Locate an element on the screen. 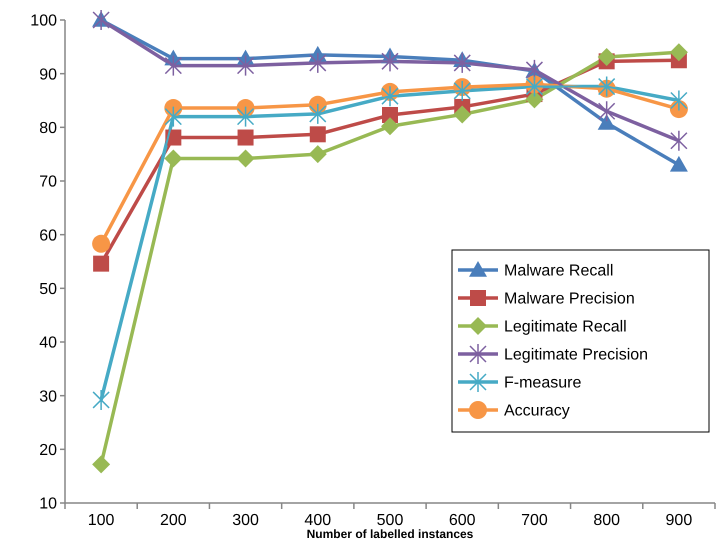 The width and height of the screenshot is (719, 541). x-tick-label: 400 is located at coordinates (318, 520).